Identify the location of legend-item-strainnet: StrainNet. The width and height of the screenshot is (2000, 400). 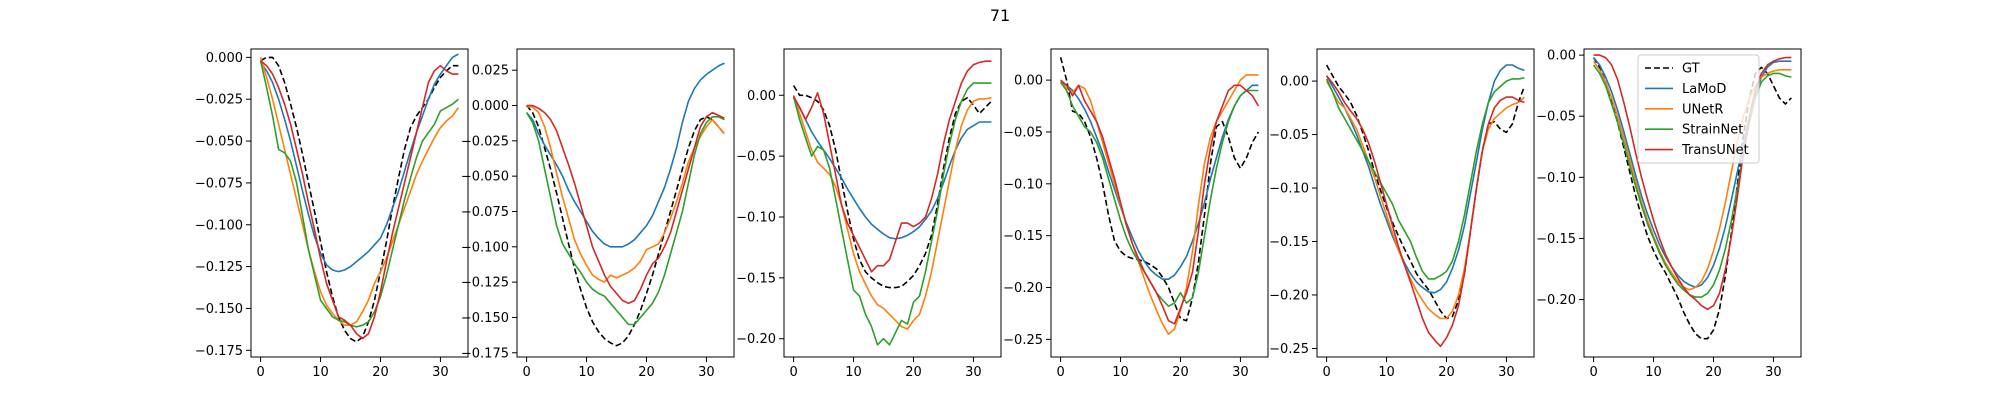
(1694, 130).